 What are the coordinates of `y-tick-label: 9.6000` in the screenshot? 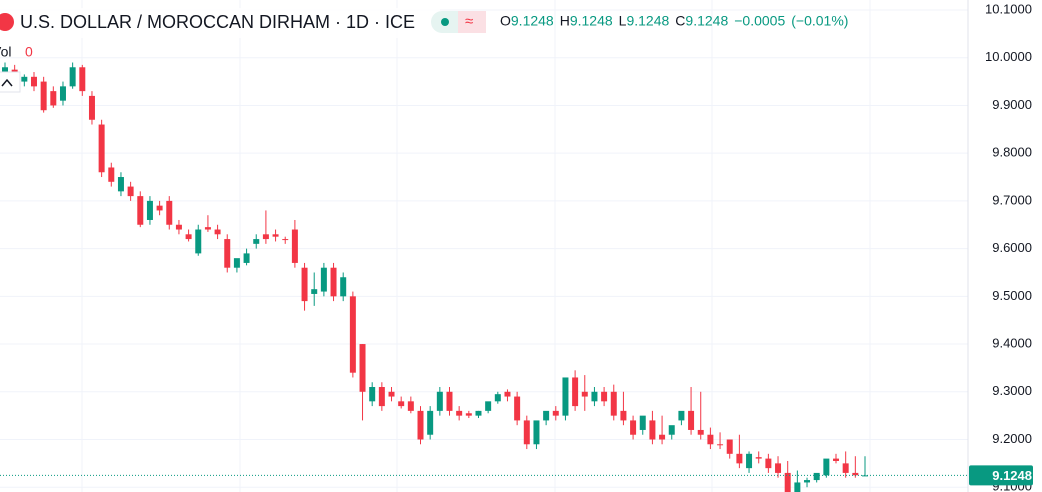 It's located at (1012, 247).